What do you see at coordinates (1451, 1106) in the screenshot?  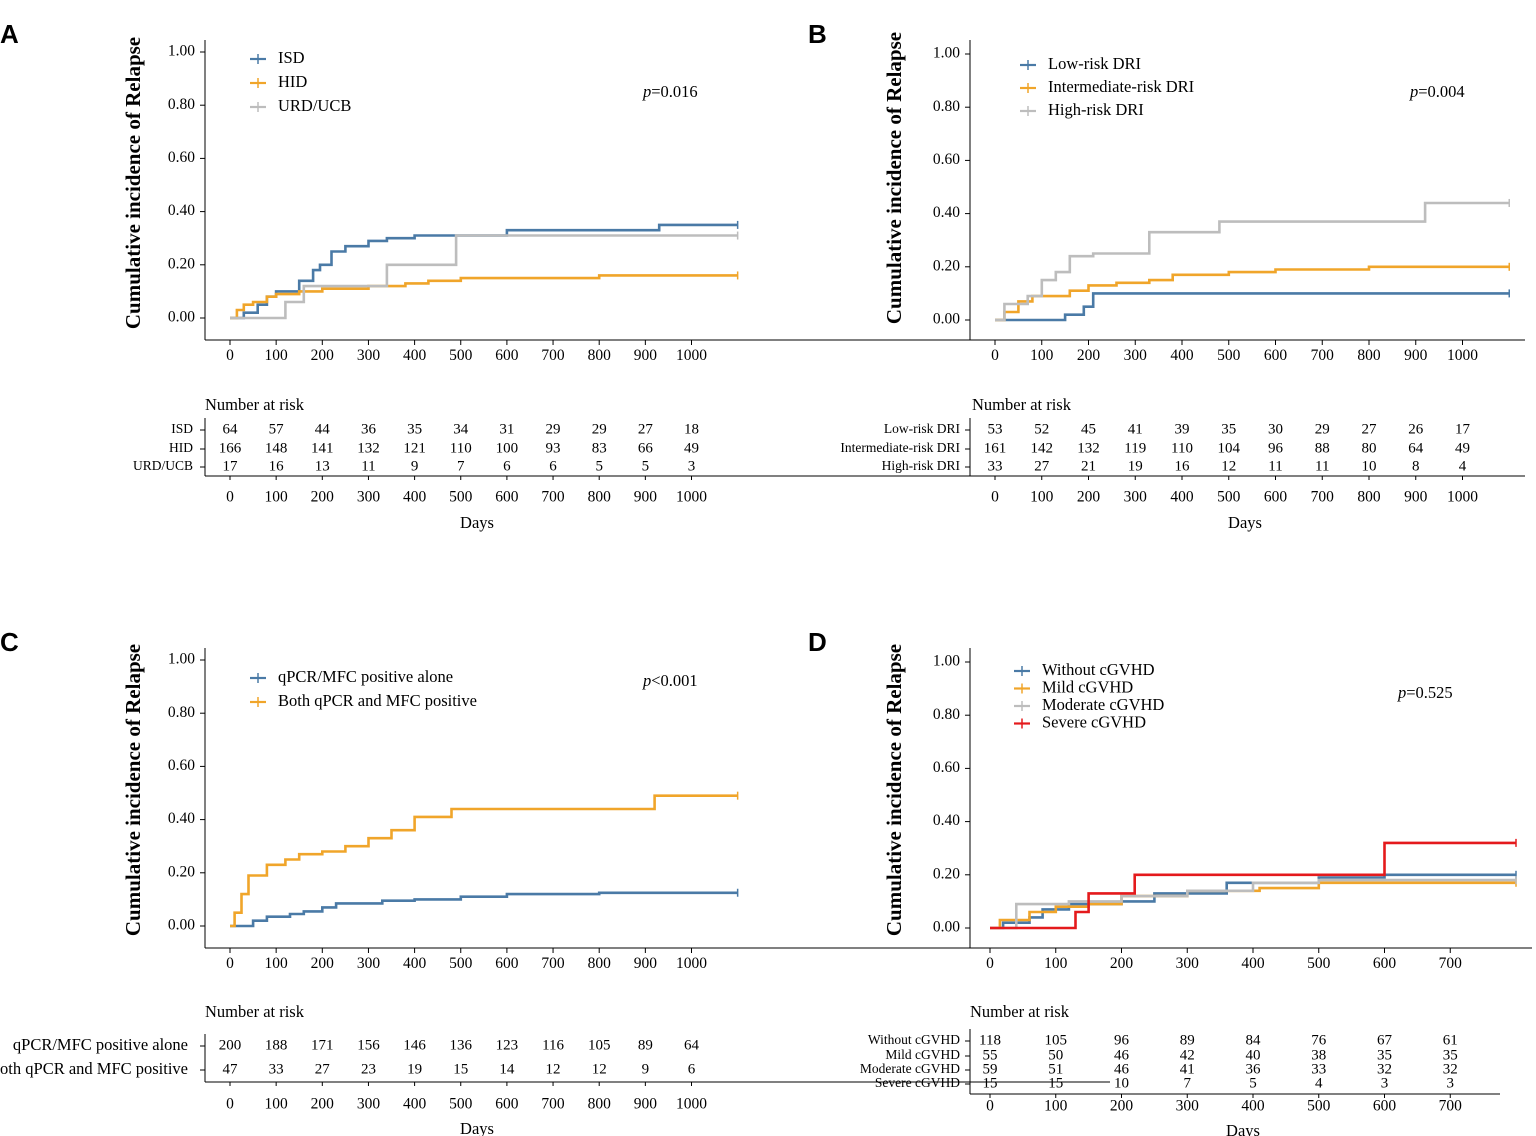 I see `risk-x-tick-label: 700` at bounding box center [1451, 1106].